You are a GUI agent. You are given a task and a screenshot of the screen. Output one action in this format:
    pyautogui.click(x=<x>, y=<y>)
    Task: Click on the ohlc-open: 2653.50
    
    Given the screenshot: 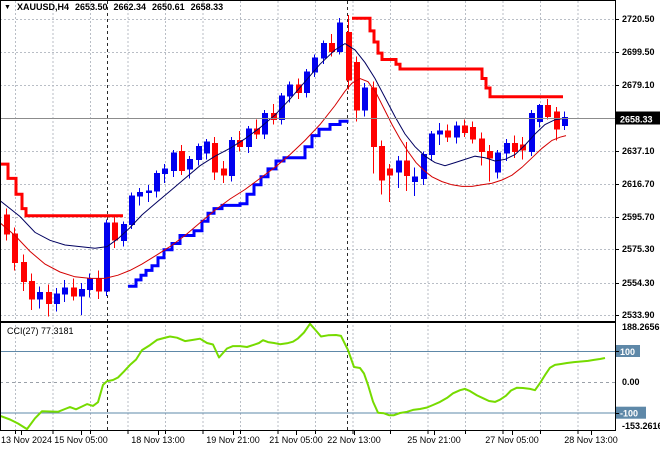 What is the action you would take?
    pyautogui.click(x=91, y=7)
    